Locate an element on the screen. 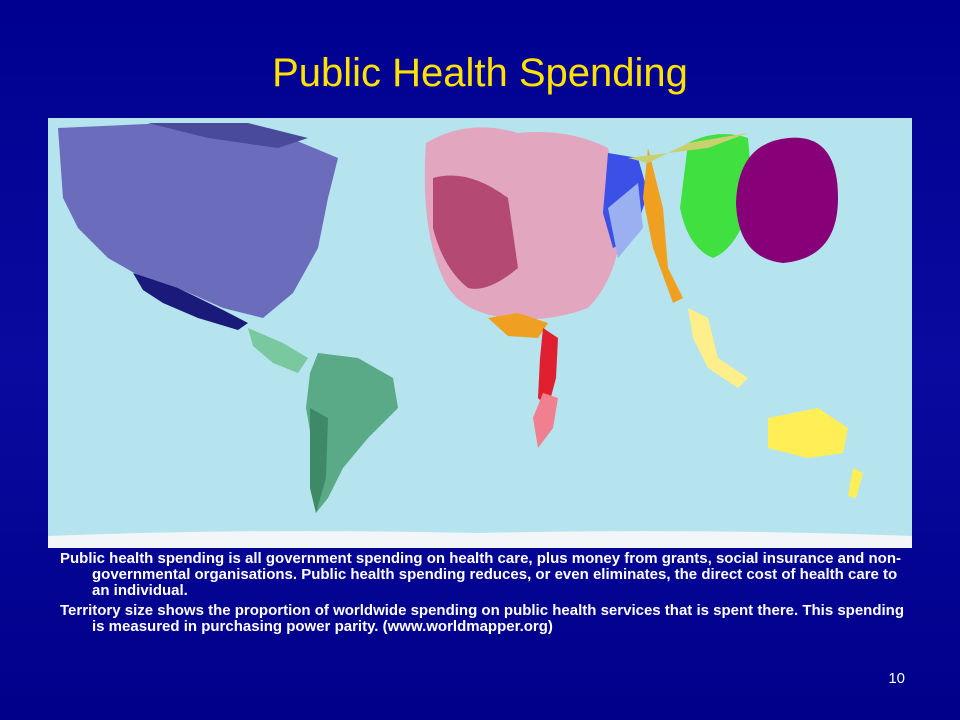 The height and width of the screenshot is (720, 960). southern-africa is located at coordinates (545, 420).